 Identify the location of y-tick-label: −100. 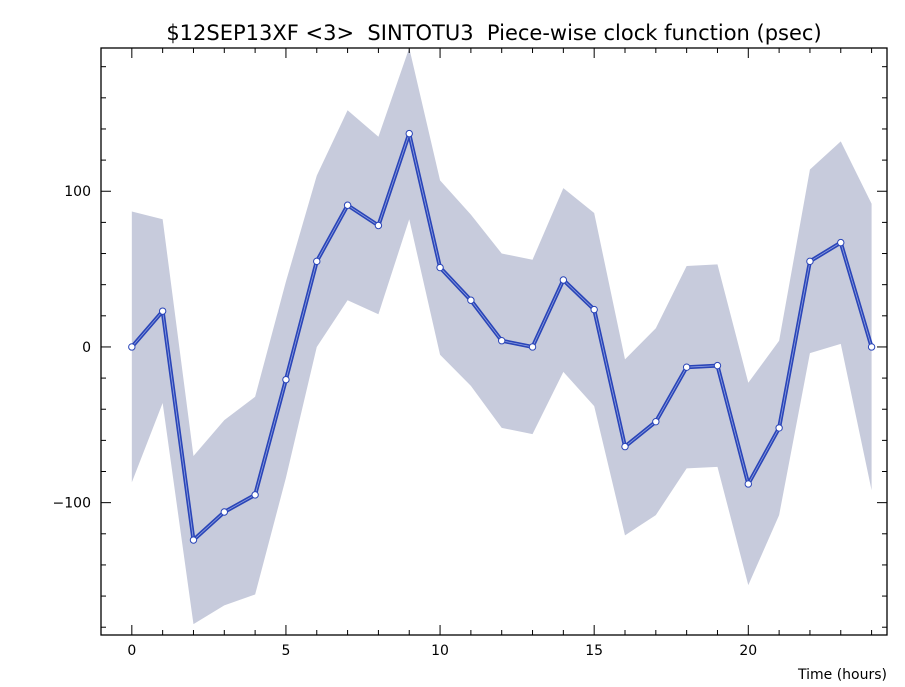
(72, 504).